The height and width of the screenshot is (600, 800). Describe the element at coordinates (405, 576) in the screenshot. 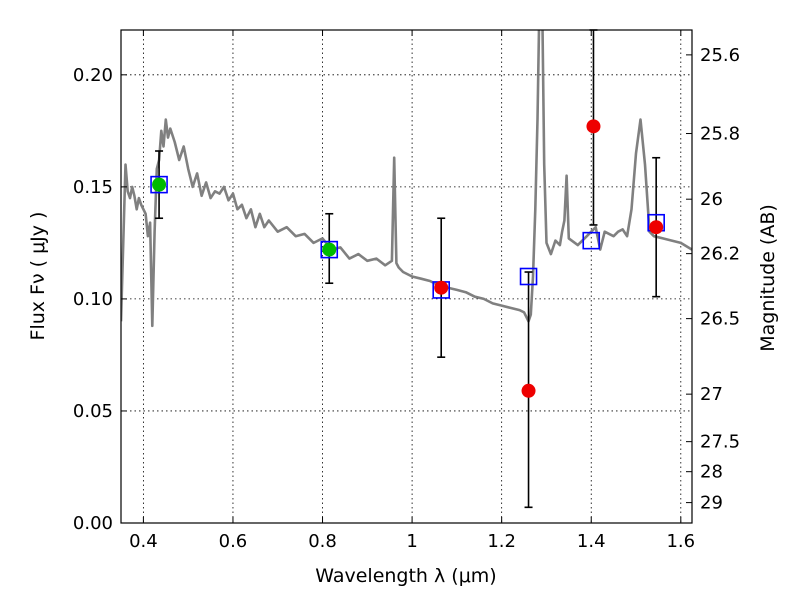

I see `x-axis-label: Wavelength λ (μm)` at that location.